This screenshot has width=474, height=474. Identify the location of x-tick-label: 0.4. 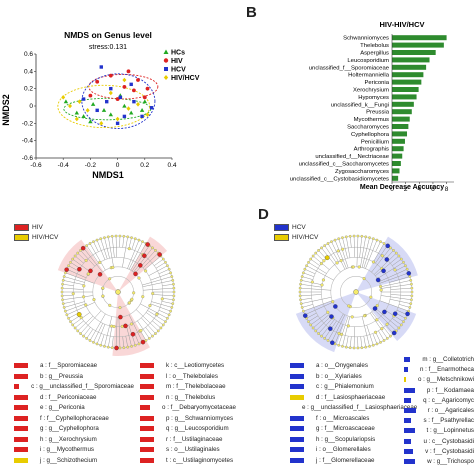
(171, 165).